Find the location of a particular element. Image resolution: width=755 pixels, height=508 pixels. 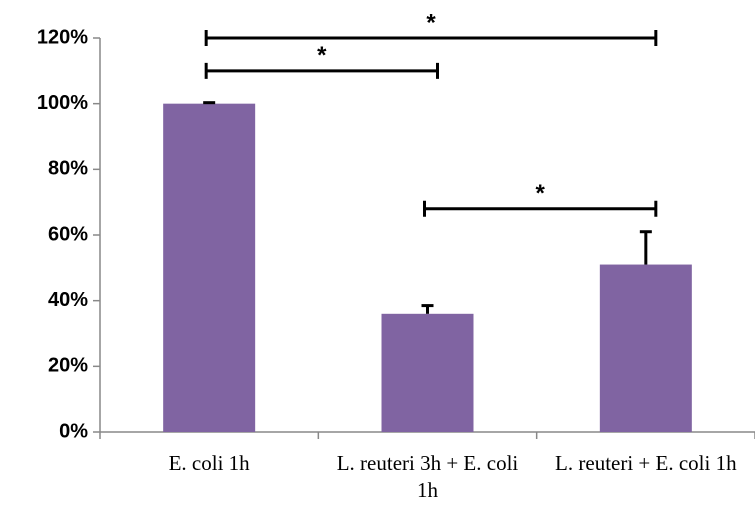

y-tick-label: 20% is located at coordinates (68, 366).